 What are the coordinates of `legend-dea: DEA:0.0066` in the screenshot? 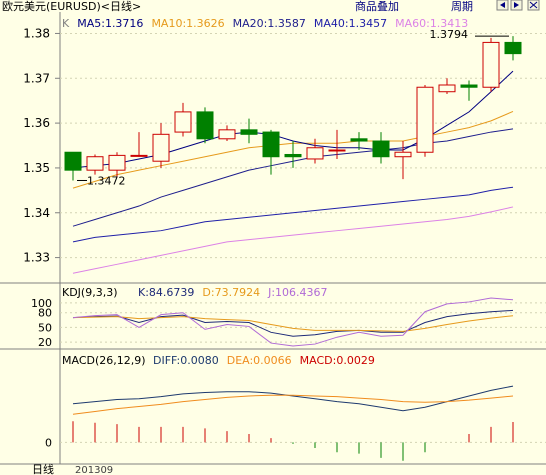 It's located at (259, 360).